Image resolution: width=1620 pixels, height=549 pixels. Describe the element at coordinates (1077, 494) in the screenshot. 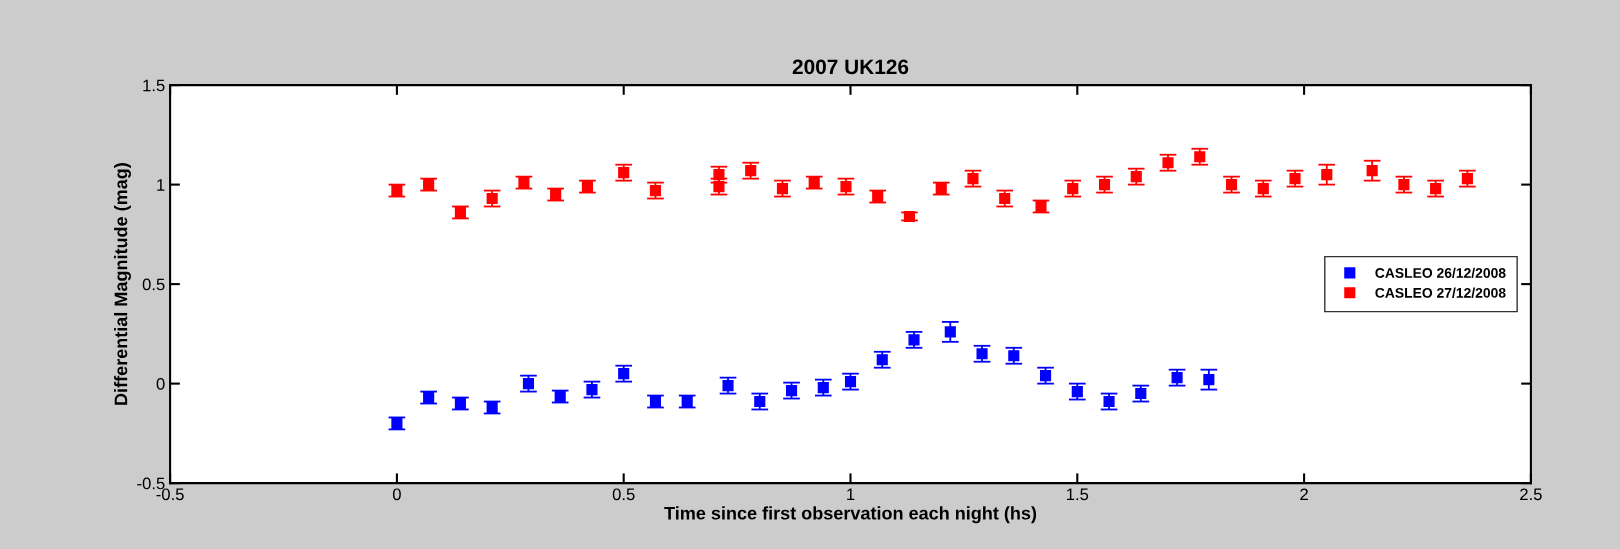

I see `x-tick-label: 1.5` at that location.